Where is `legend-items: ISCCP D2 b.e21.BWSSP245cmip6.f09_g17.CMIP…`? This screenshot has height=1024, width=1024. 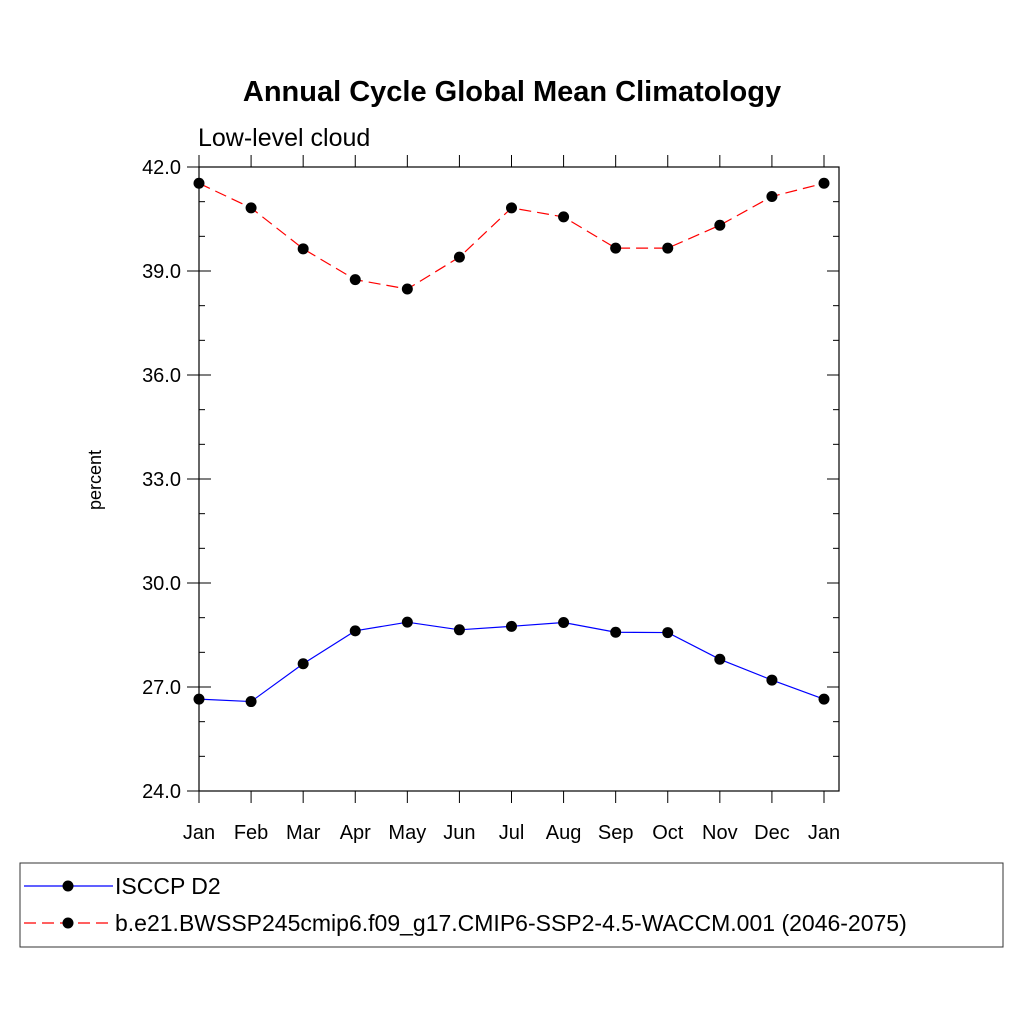 legend-items: ISCCP D2 b.e21.BWSSP245cmip6.f09_g17.CMIP… is located at coordinates (465, 904).